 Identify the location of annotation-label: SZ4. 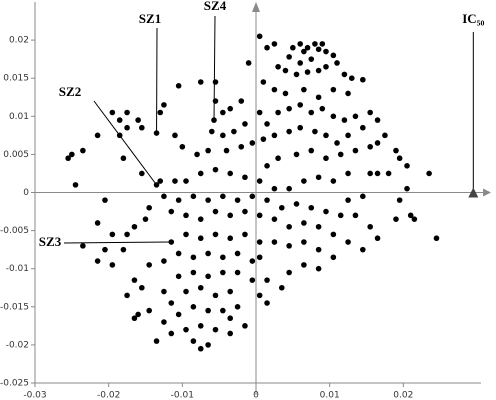
(215, 6).